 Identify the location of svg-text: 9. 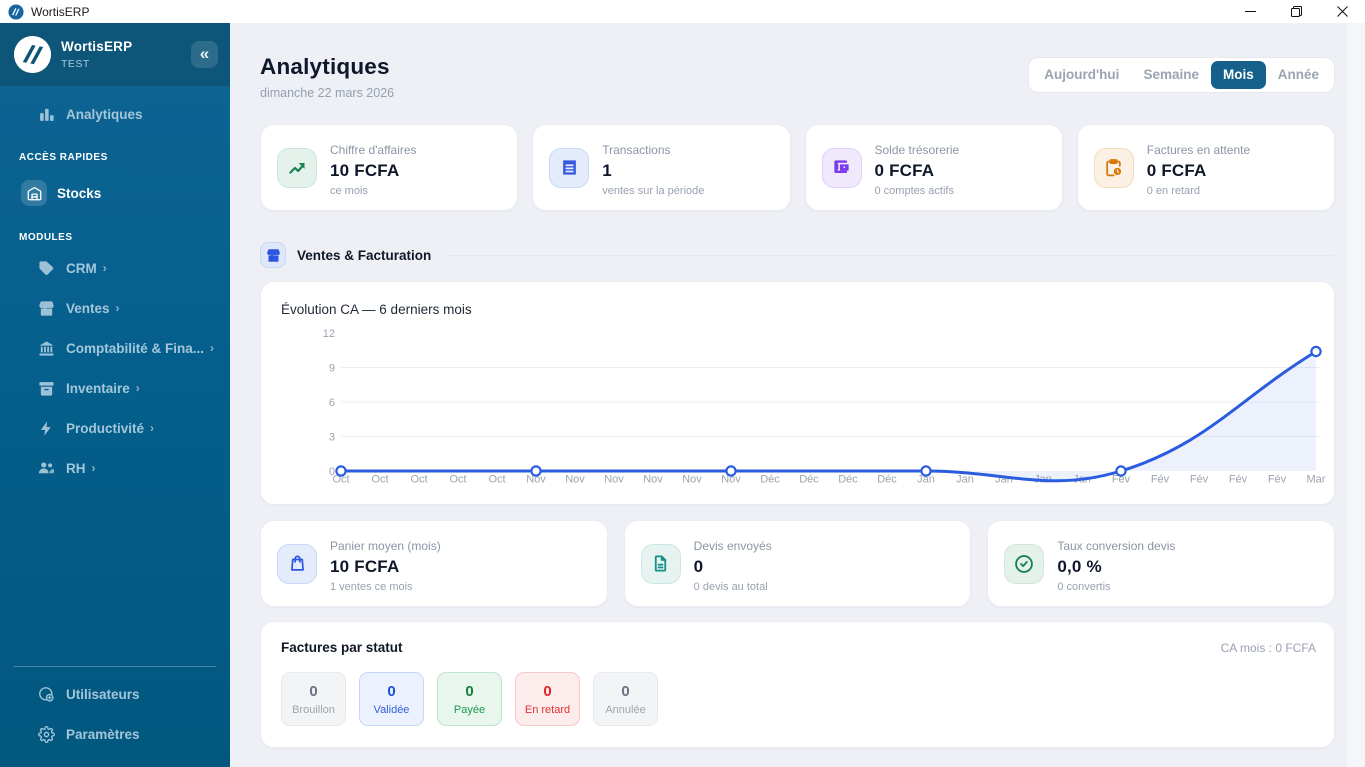
(332, 369).